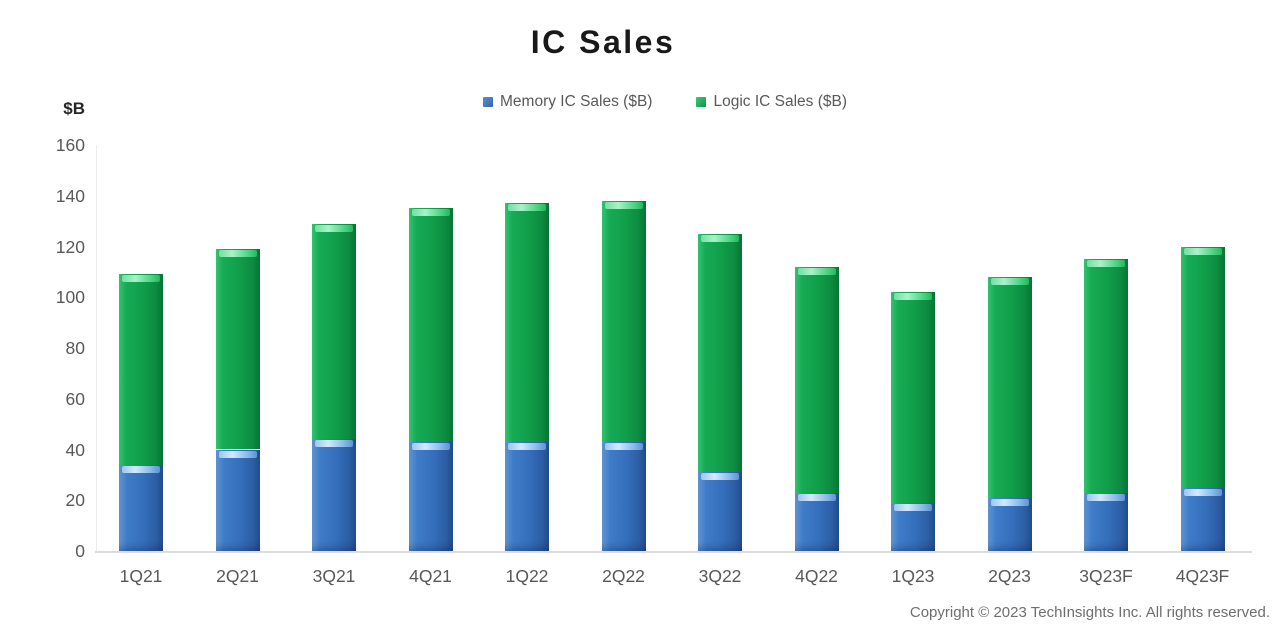  I want to click on legend-label-logic: Logic IC Sales ($B), so click(780, 101).